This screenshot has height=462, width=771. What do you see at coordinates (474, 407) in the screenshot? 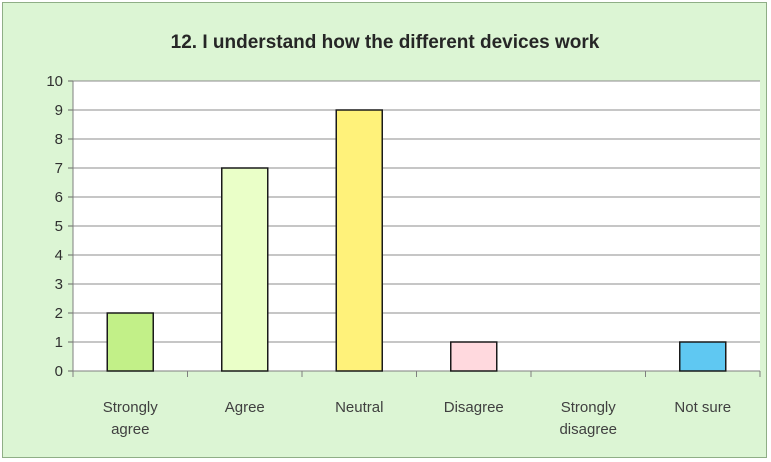
I see `x-category-label: Disagree` at bounding box center [474, 407].